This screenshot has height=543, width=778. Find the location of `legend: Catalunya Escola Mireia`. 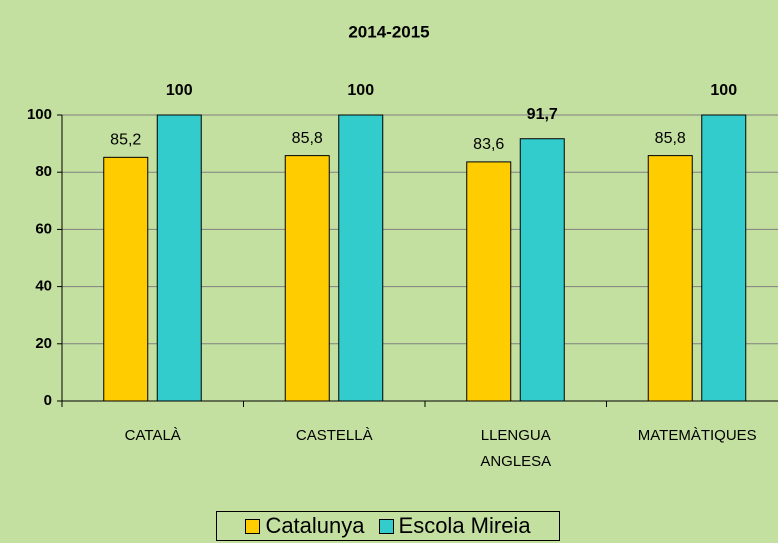

legend: Catalunya Escola Mireia is located at coordinates (388, 526).